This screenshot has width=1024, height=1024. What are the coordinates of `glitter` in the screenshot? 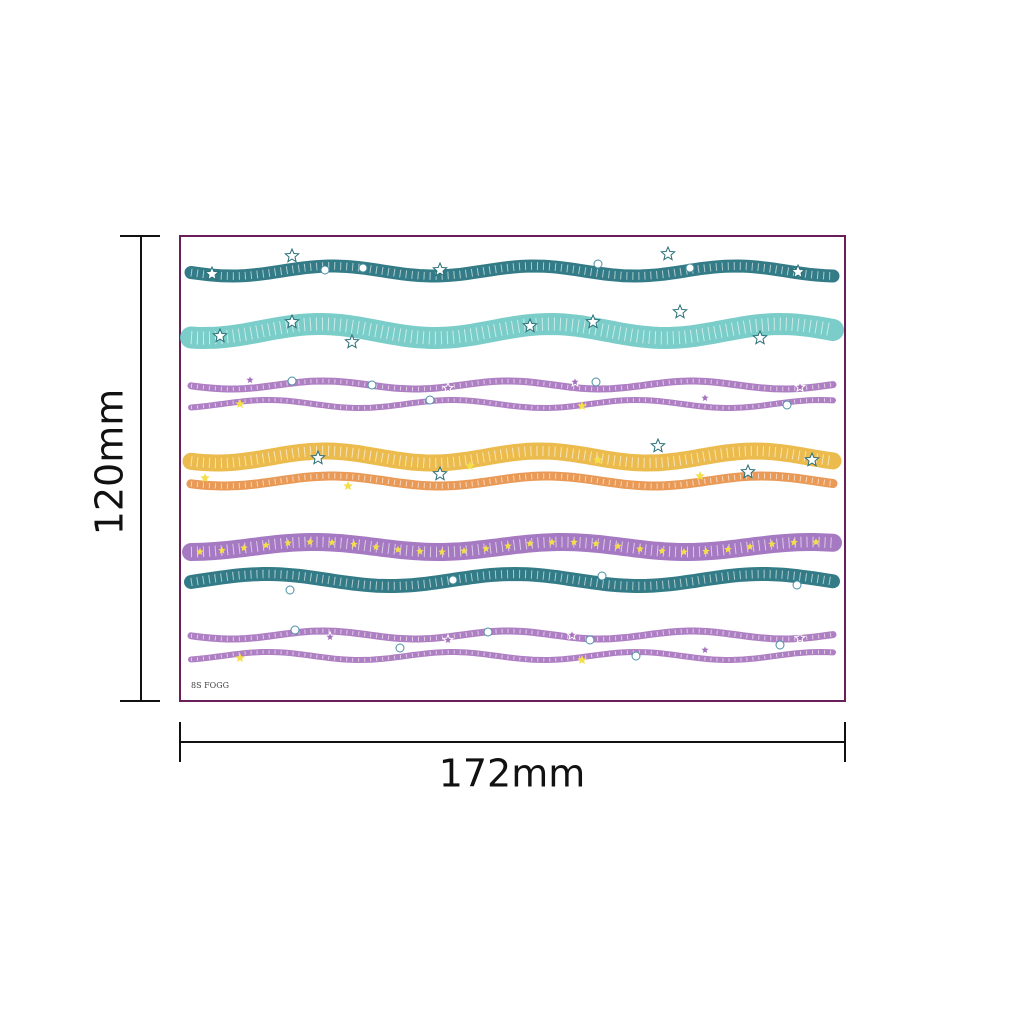 It's located at (512, 331).